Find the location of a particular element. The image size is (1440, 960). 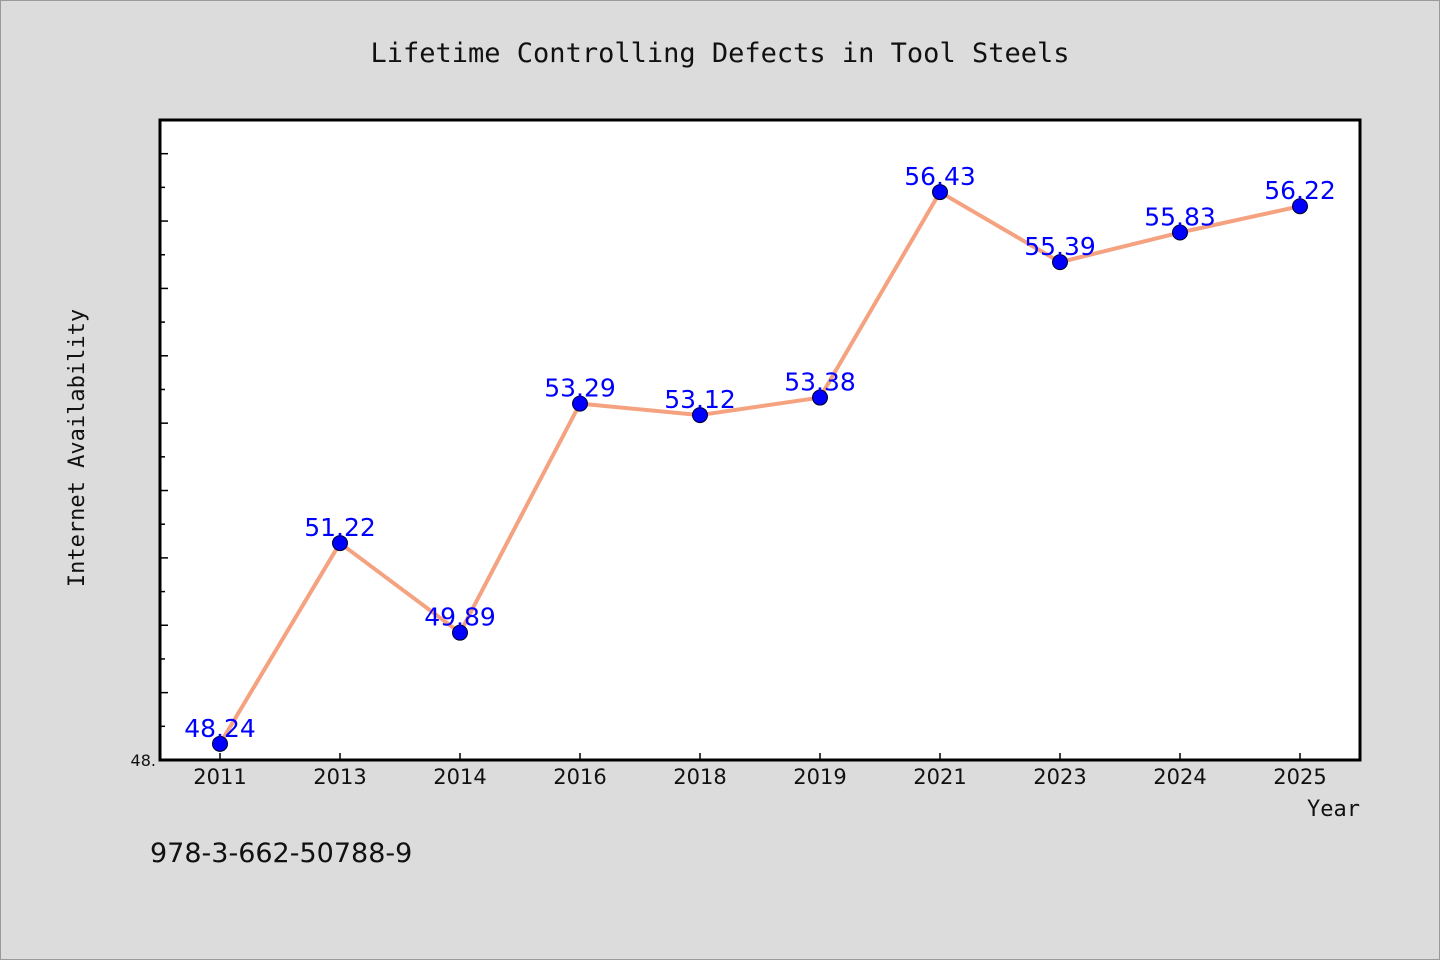

x-tick-label: 2025 is located at coordinates (1299, 777).